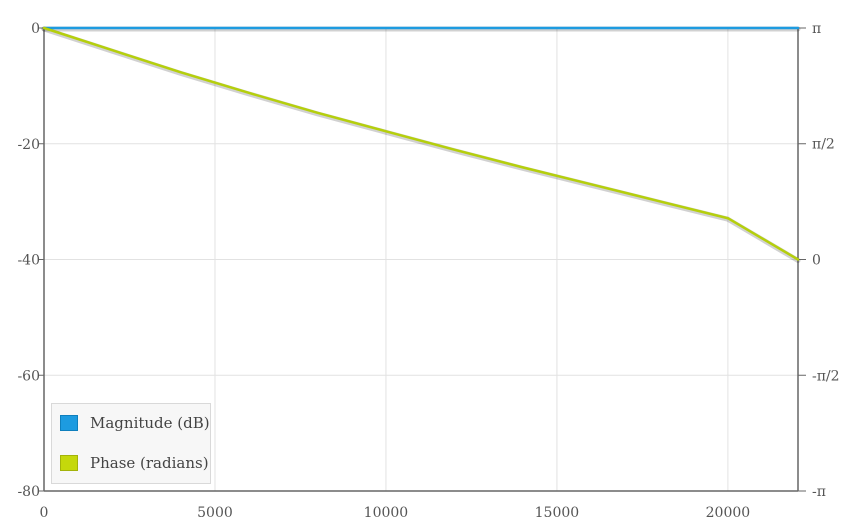 This screenshot has height=528, width=853. I want to click on y-right-tick-label: π, so click(816, 29).